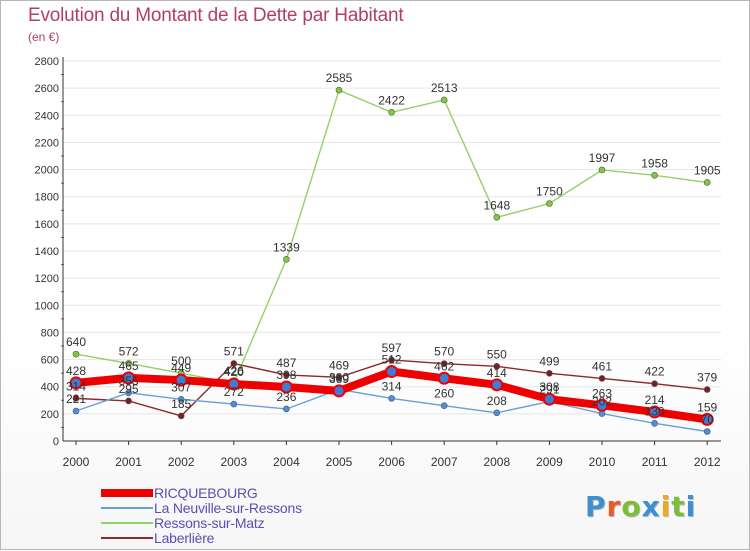 This screenshot has width=750, height=551. Describe the element at coordinates (50, 361) in the screenshot. I see `y-tick-label: 600` at that location.